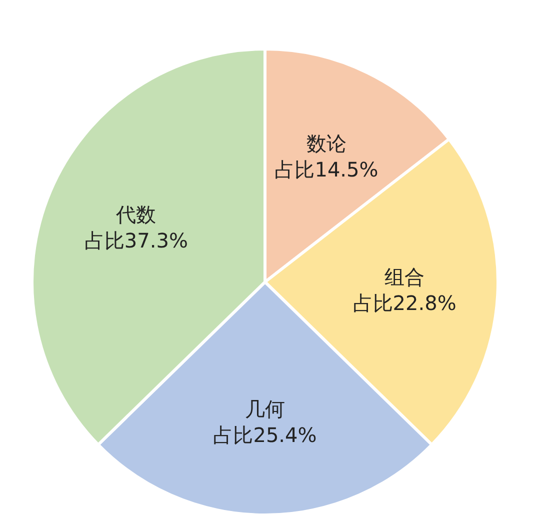 This screenshot has width=550, height=527. I want to click on data-label: 占比37.3%, so click(136, 240).